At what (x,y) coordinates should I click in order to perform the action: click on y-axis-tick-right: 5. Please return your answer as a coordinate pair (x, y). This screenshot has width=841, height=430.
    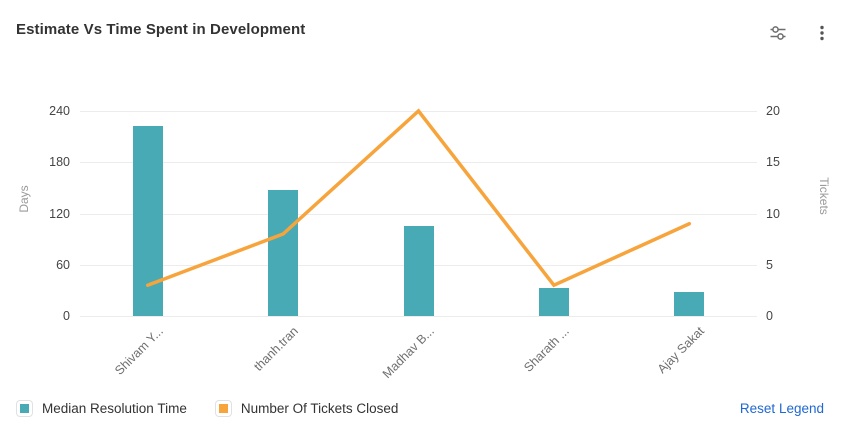
    Looking at the image, I should click on (769, 264).